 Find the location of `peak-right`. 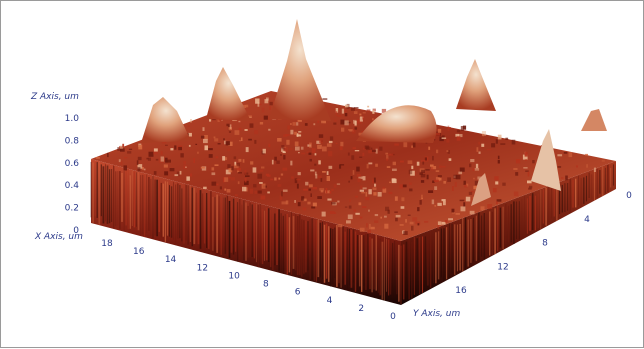

peak-right is located at coordinates (476, 85).